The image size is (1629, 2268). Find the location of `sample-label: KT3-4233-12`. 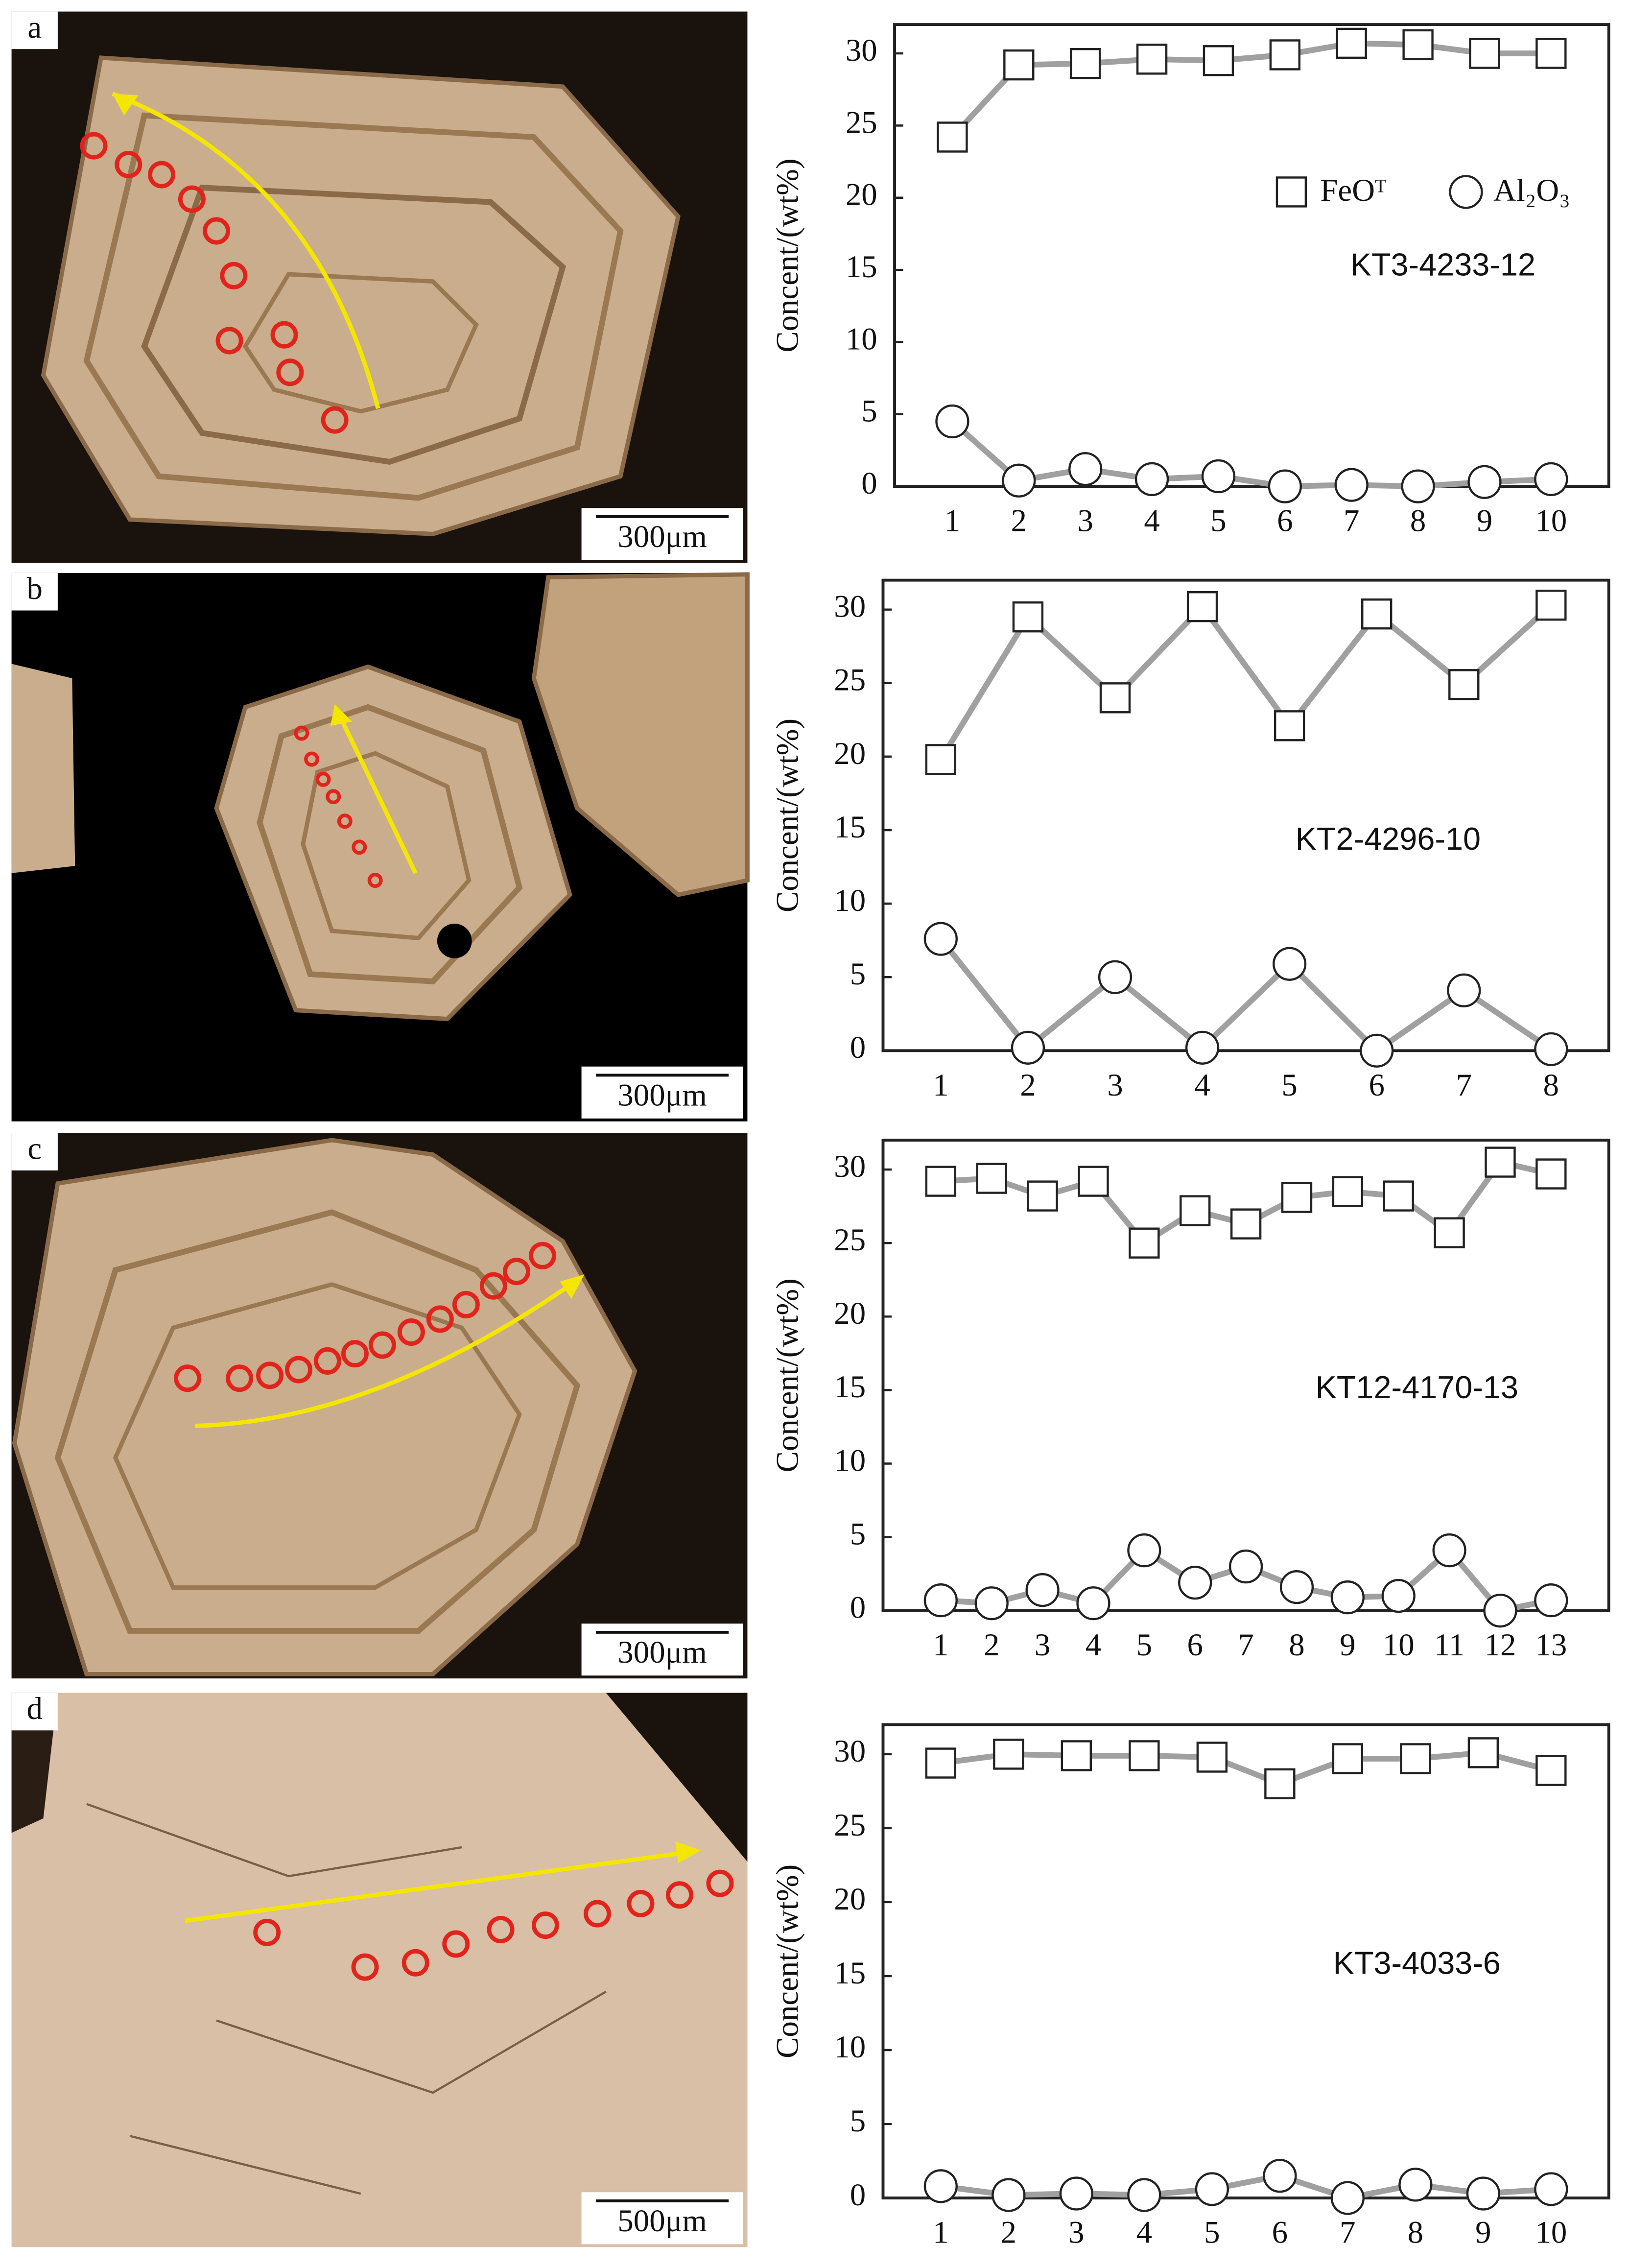

sample-label: KT3-4233-12 is located at coordinates (1442, 264).